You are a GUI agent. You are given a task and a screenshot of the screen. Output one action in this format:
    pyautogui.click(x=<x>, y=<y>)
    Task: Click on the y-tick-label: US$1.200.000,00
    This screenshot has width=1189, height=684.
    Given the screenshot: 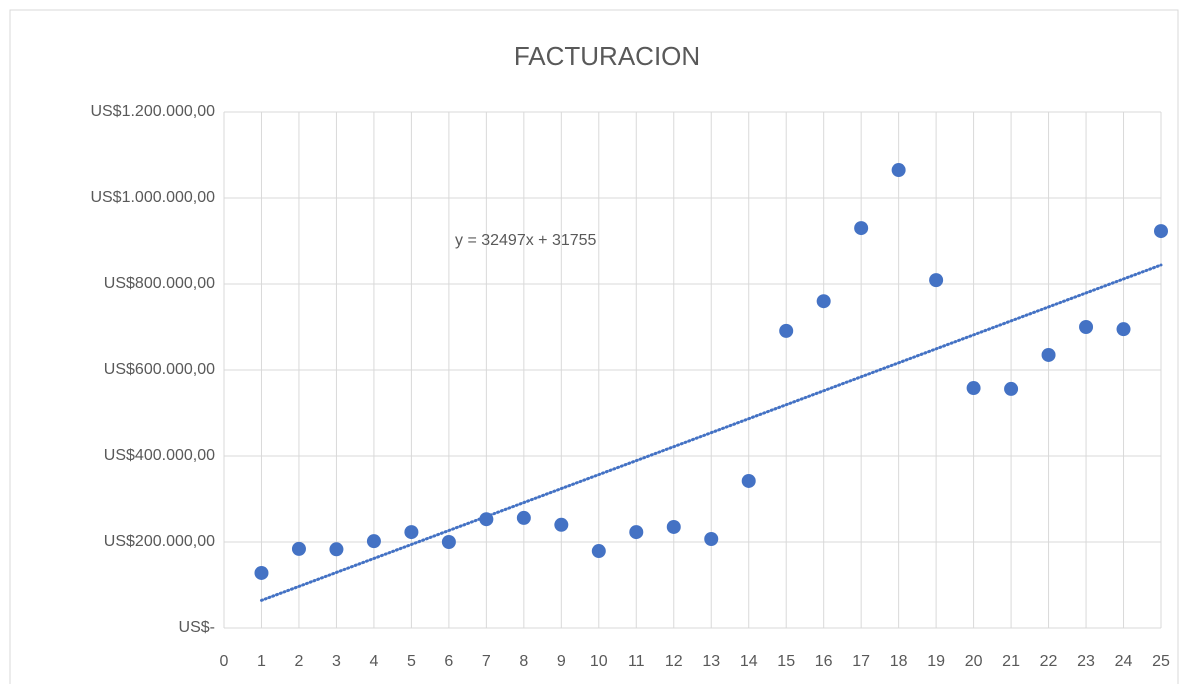 What is the action you would take?
    pyautogui.click(x=152, y=111)
    